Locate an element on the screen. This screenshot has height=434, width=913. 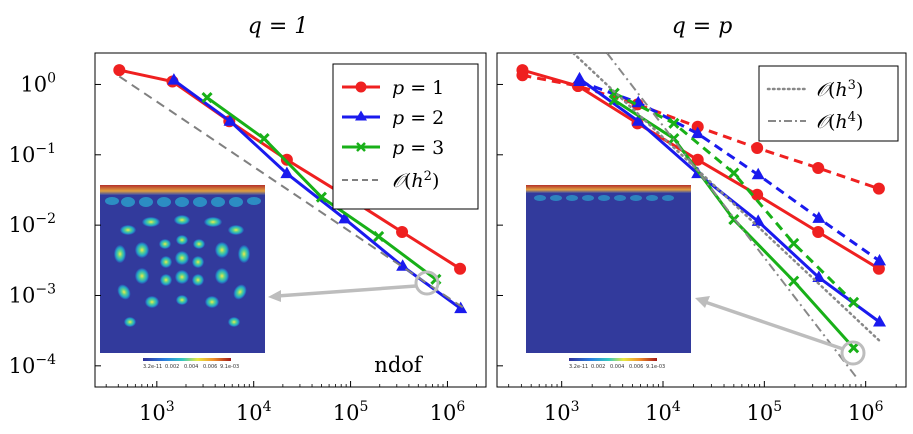
svg-text: p = 3 is located at coordinates (418, 148).